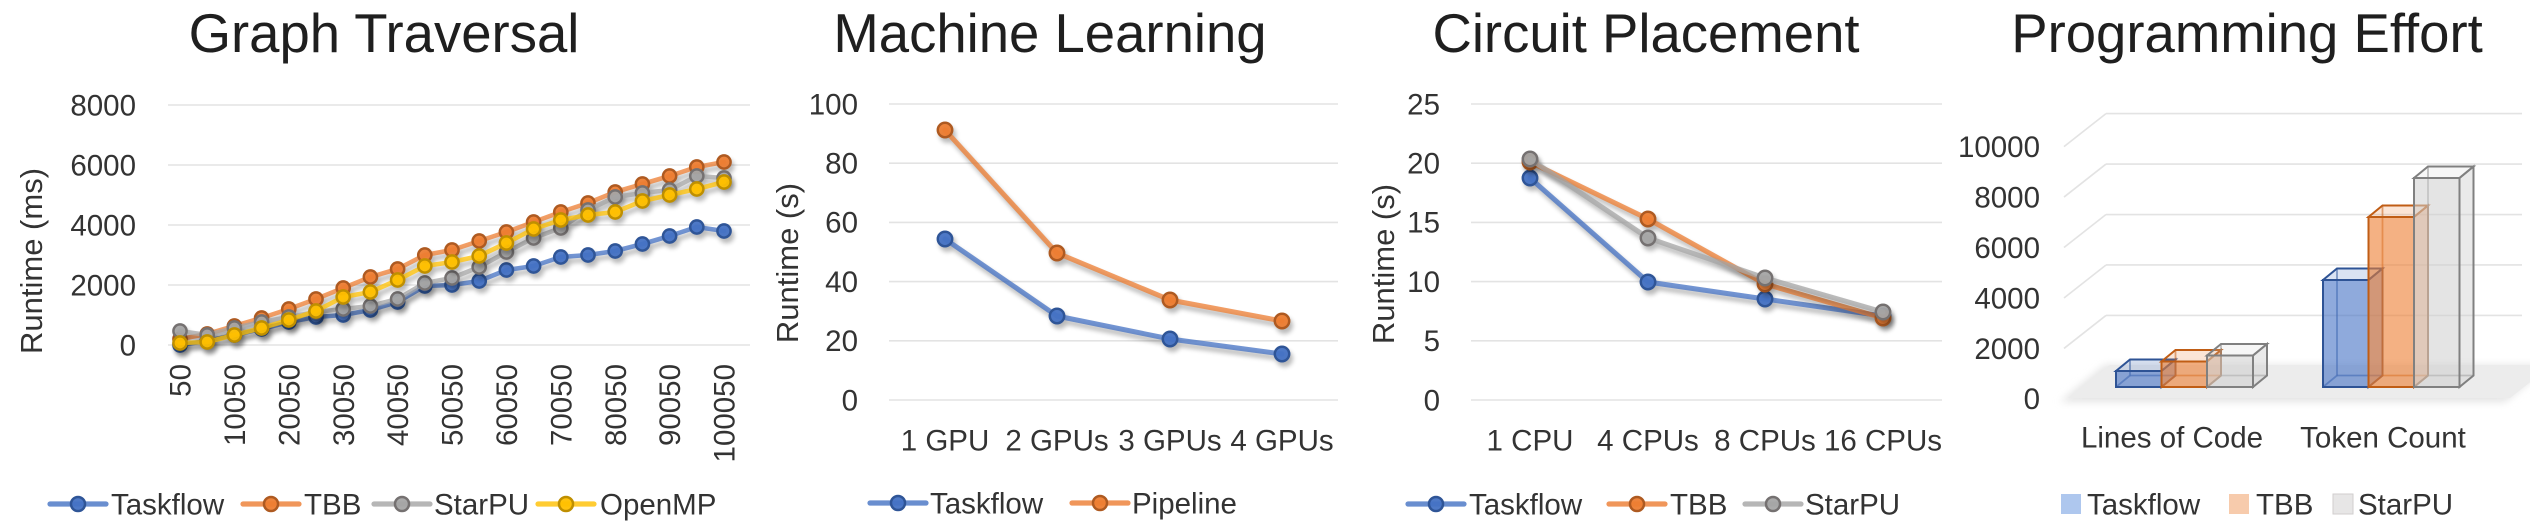  What do you see at coordinates (1169, 440) in the screenshot?
I see `svg-text: 3 GPUs` at bounding box center [1169, 440].